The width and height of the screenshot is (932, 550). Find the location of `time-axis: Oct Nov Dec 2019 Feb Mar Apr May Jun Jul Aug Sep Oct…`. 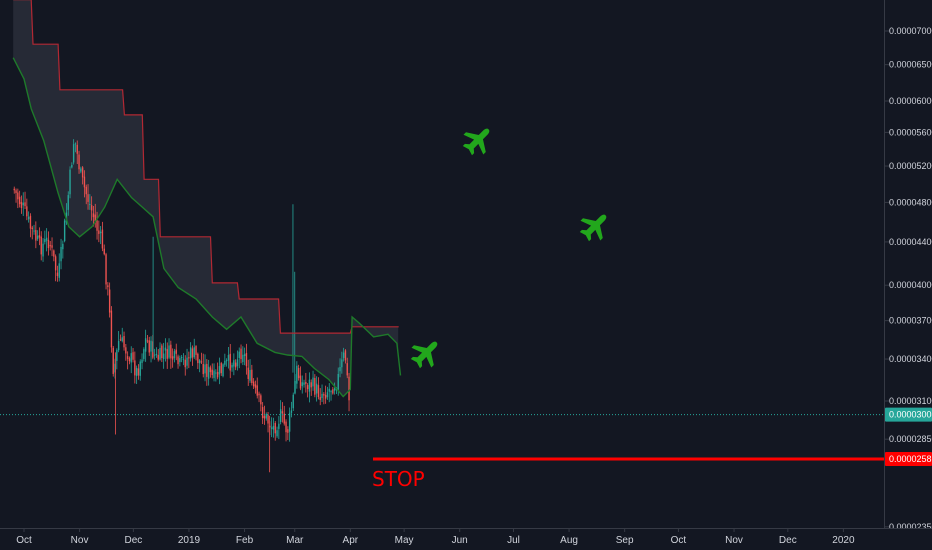

time-axis: Oct Nov Dec 2019 Feb Mar Apr May Jun Jul Aug Sep Oct… is located at coordinates (466, 539).